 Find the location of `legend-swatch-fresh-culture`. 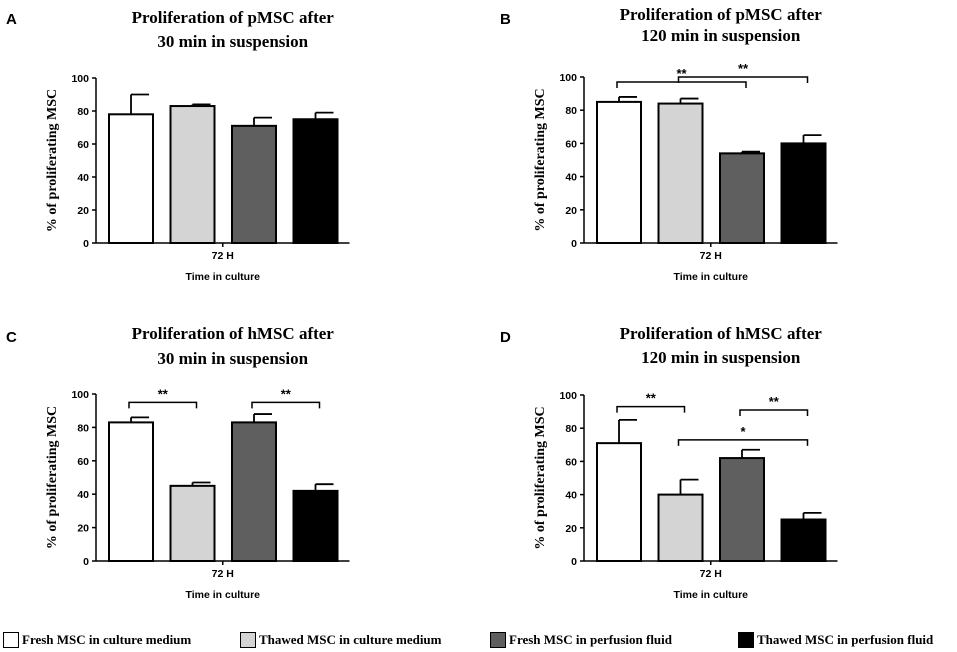

legend-swatch-fresh-culture is located at coordinates (11, 640).